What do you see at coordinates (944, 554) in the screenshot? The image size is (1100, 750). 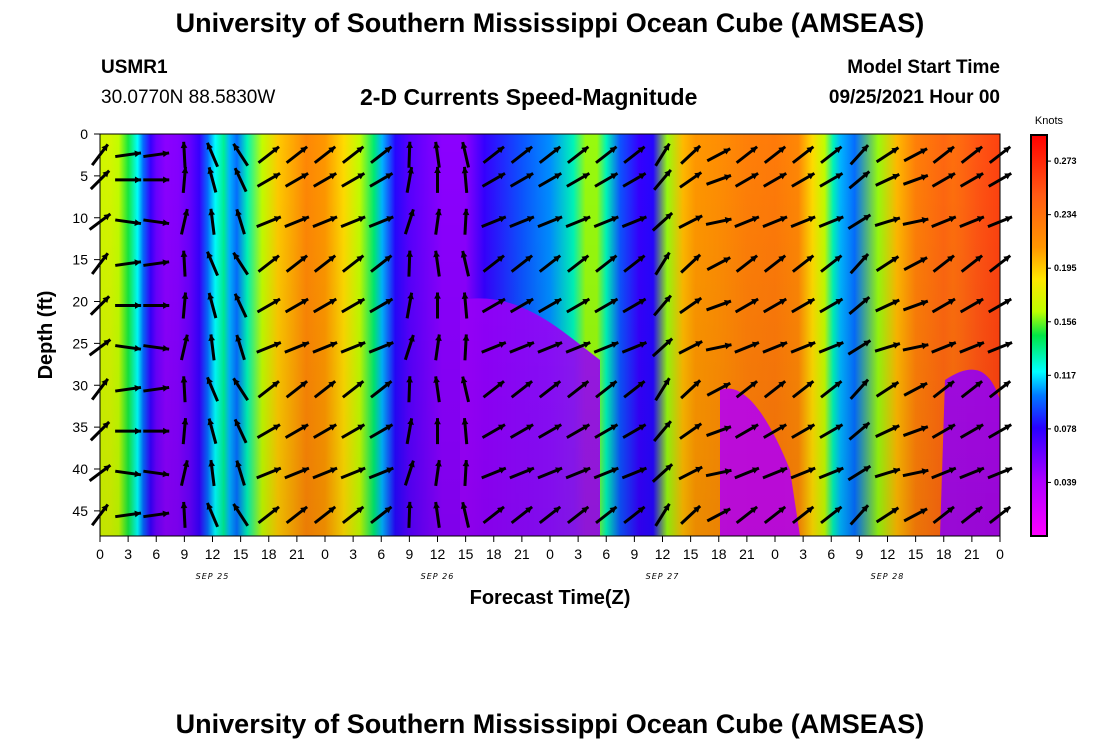 I see `x-tick-label: 18` at bounding box center [944, 554].